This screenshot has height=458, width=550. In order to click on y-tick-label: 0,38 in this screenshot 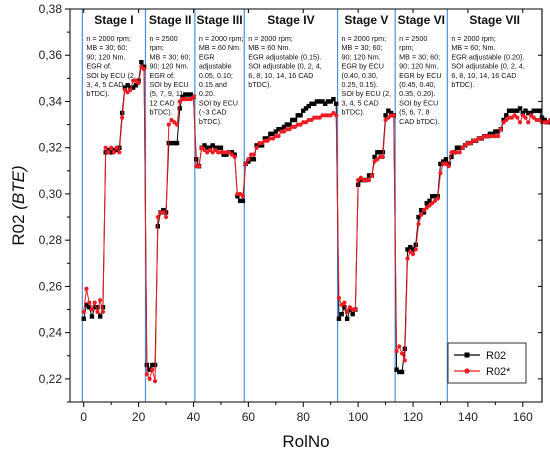, I will do `click(51, 9)`.